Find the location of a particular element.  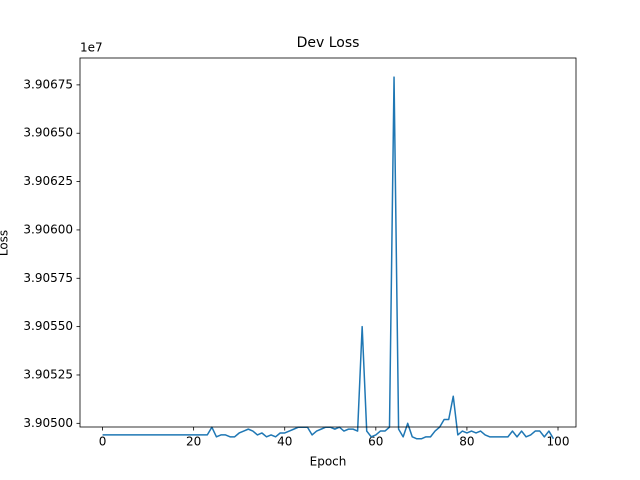

y-tick-label: 3.90525 is located at coordinates (48, 374).